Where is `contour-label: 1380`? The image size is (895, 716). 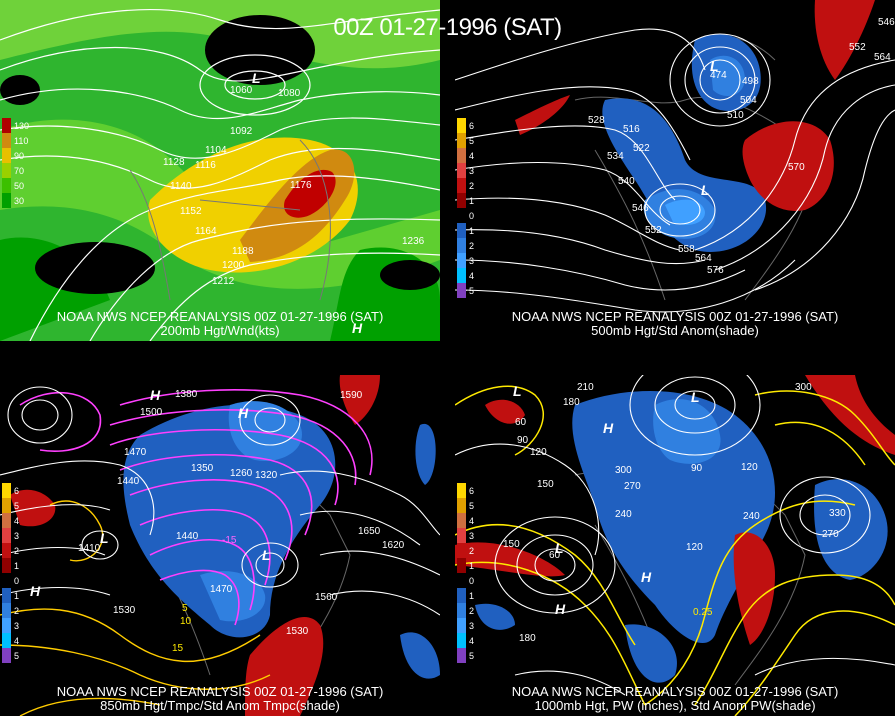 contour-label: 1380 is located at coordinates (186, 394).